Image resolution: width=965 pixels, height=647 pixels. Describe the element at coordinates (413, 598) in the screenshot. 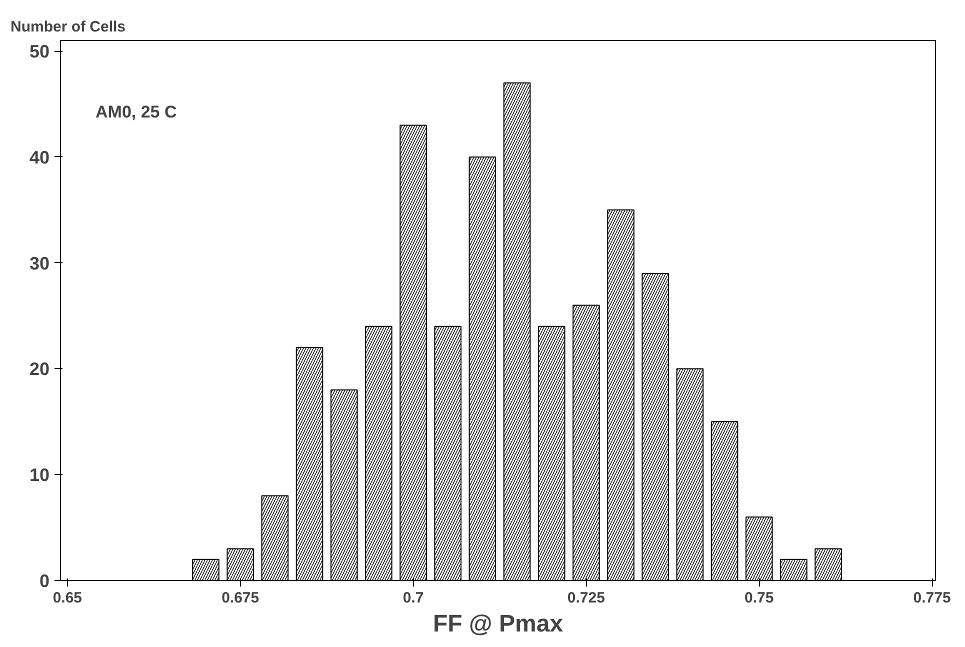

I see `x-tick-label: 0.7` at that location.